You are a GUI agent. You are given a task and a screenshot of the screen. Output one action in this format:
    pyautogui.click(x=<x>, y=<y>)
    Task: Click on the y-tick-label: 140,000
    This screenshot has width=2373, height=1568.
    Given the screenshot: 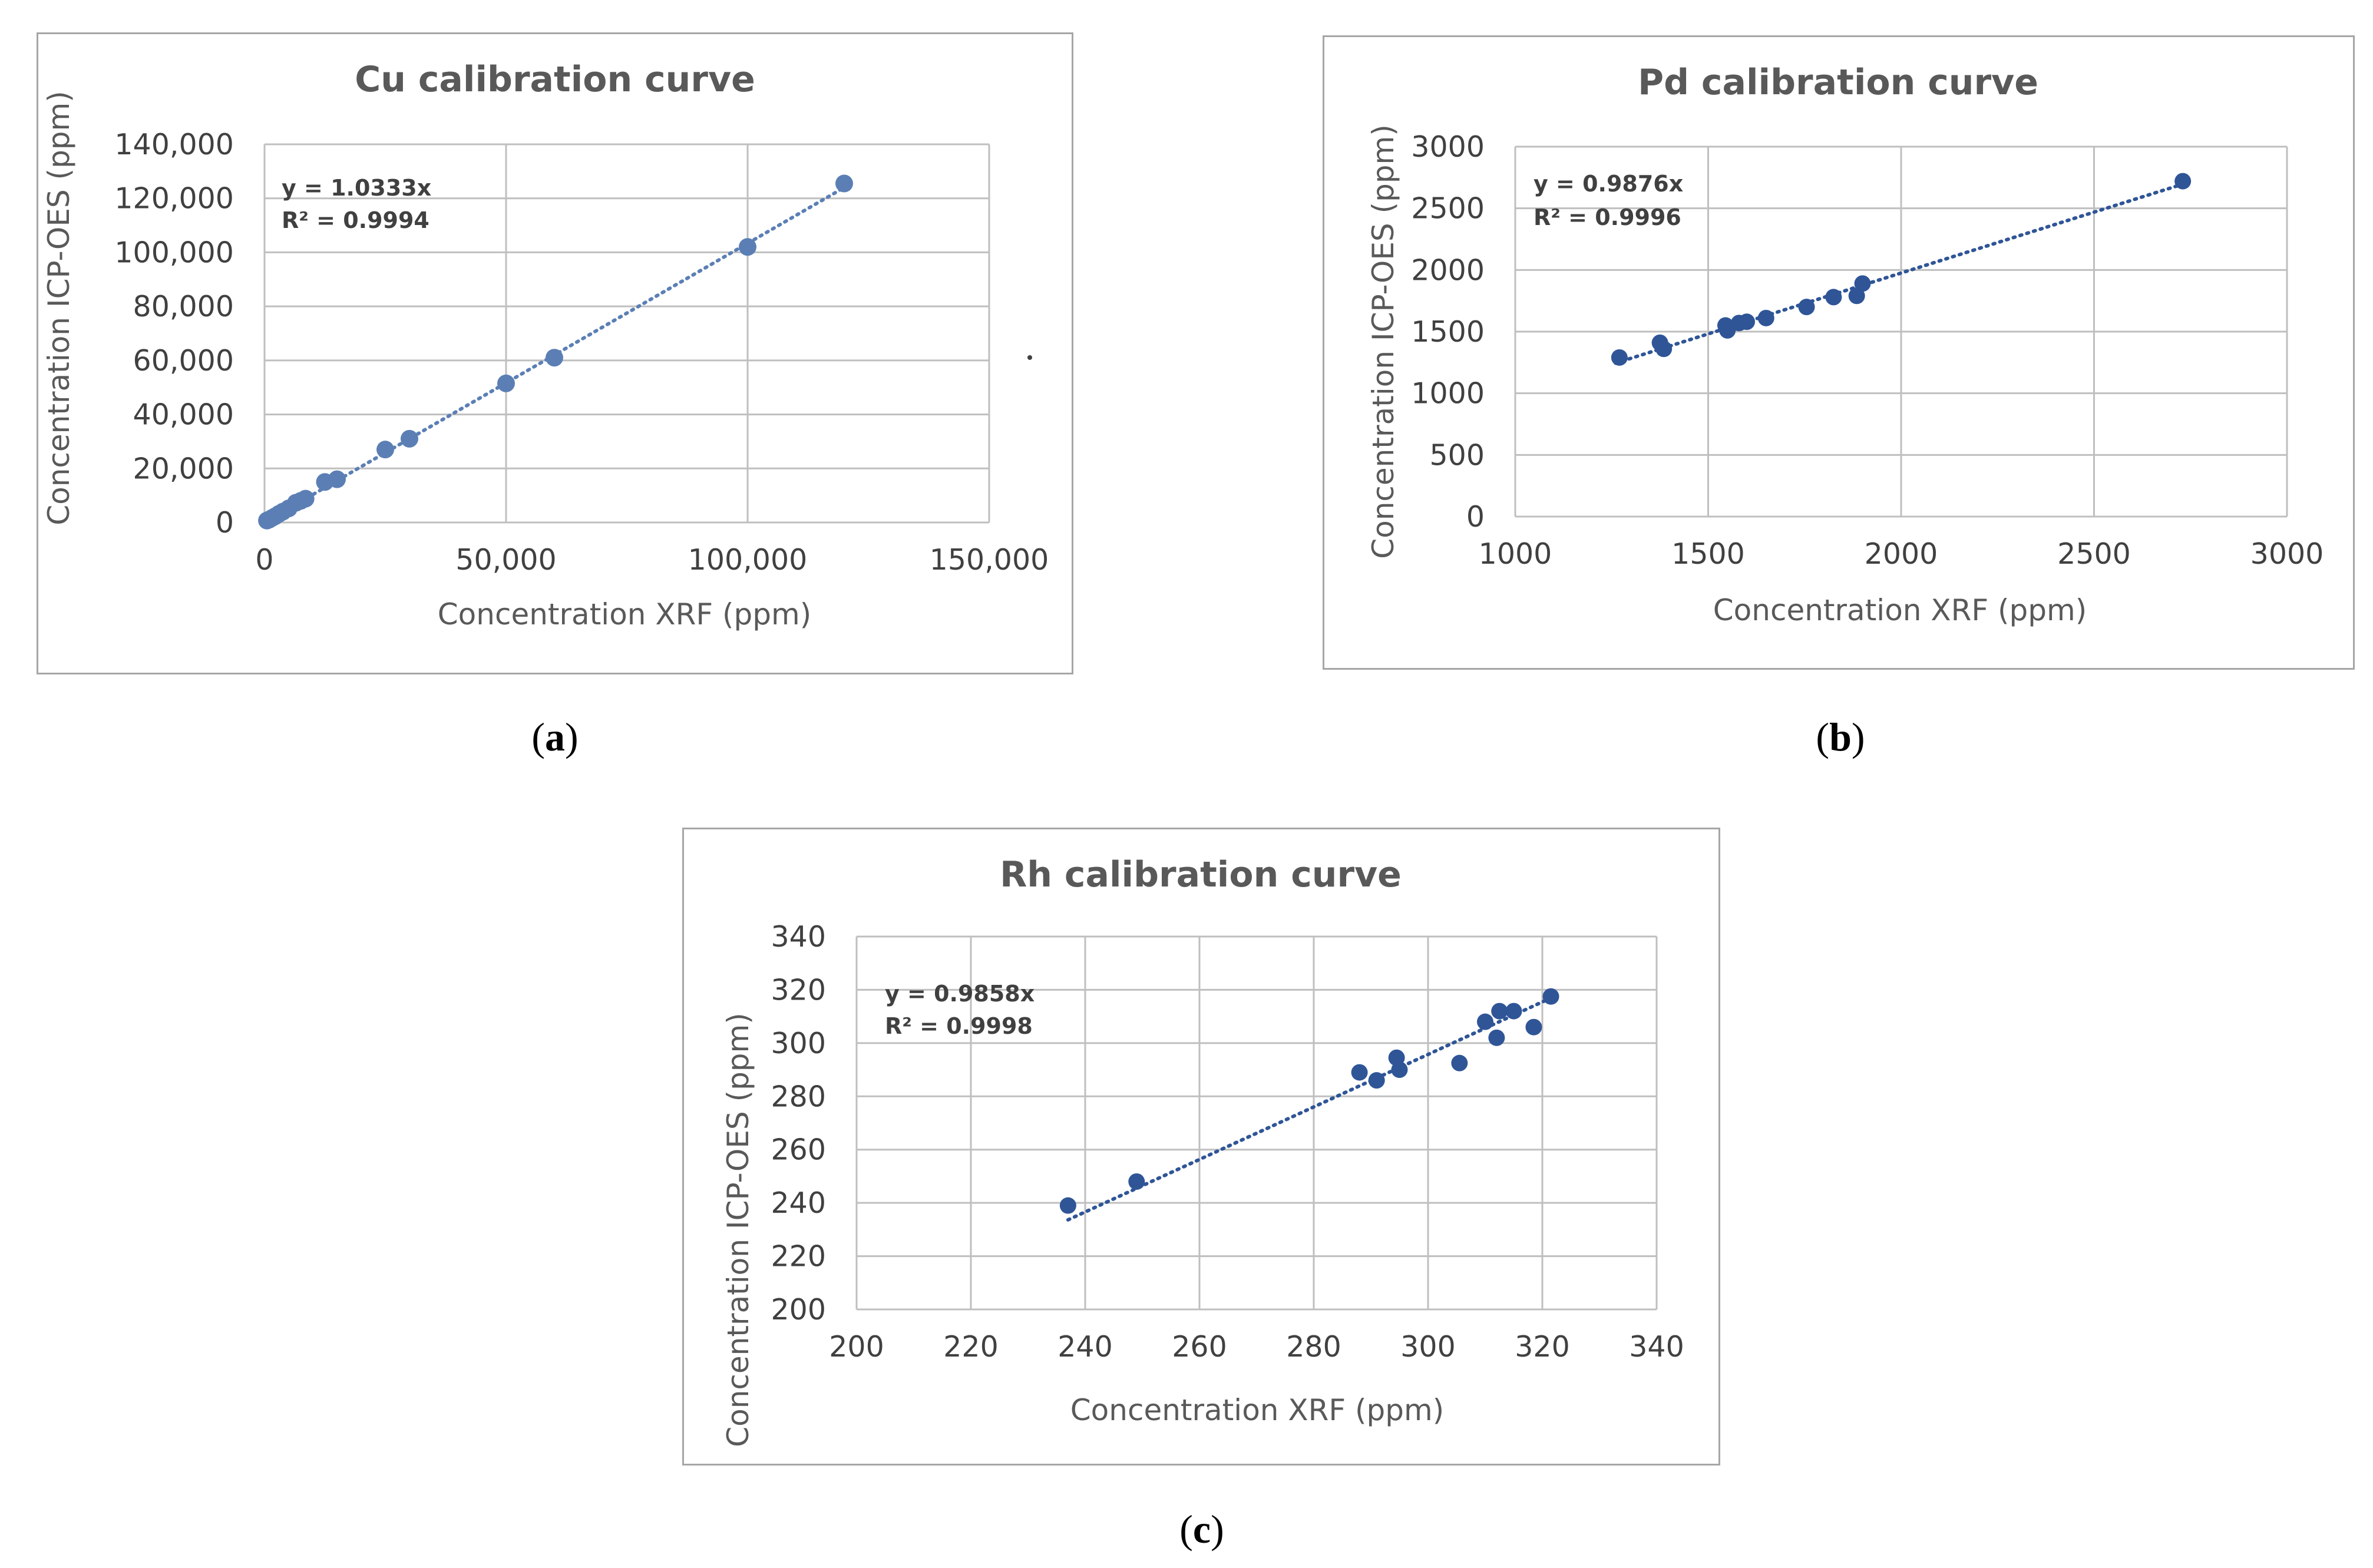 What is the action you would take?
    pyautogui.click(x=174, y=144)
    